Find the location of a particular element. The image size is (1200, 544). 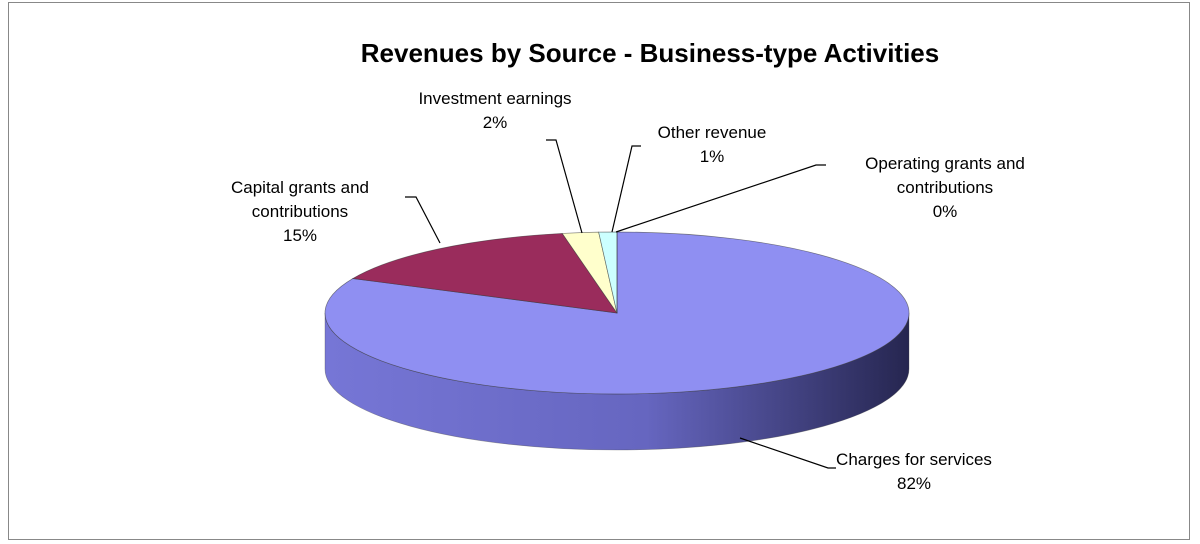

slice-label: Operating grants and contributions is located at coordinates (945, 175).